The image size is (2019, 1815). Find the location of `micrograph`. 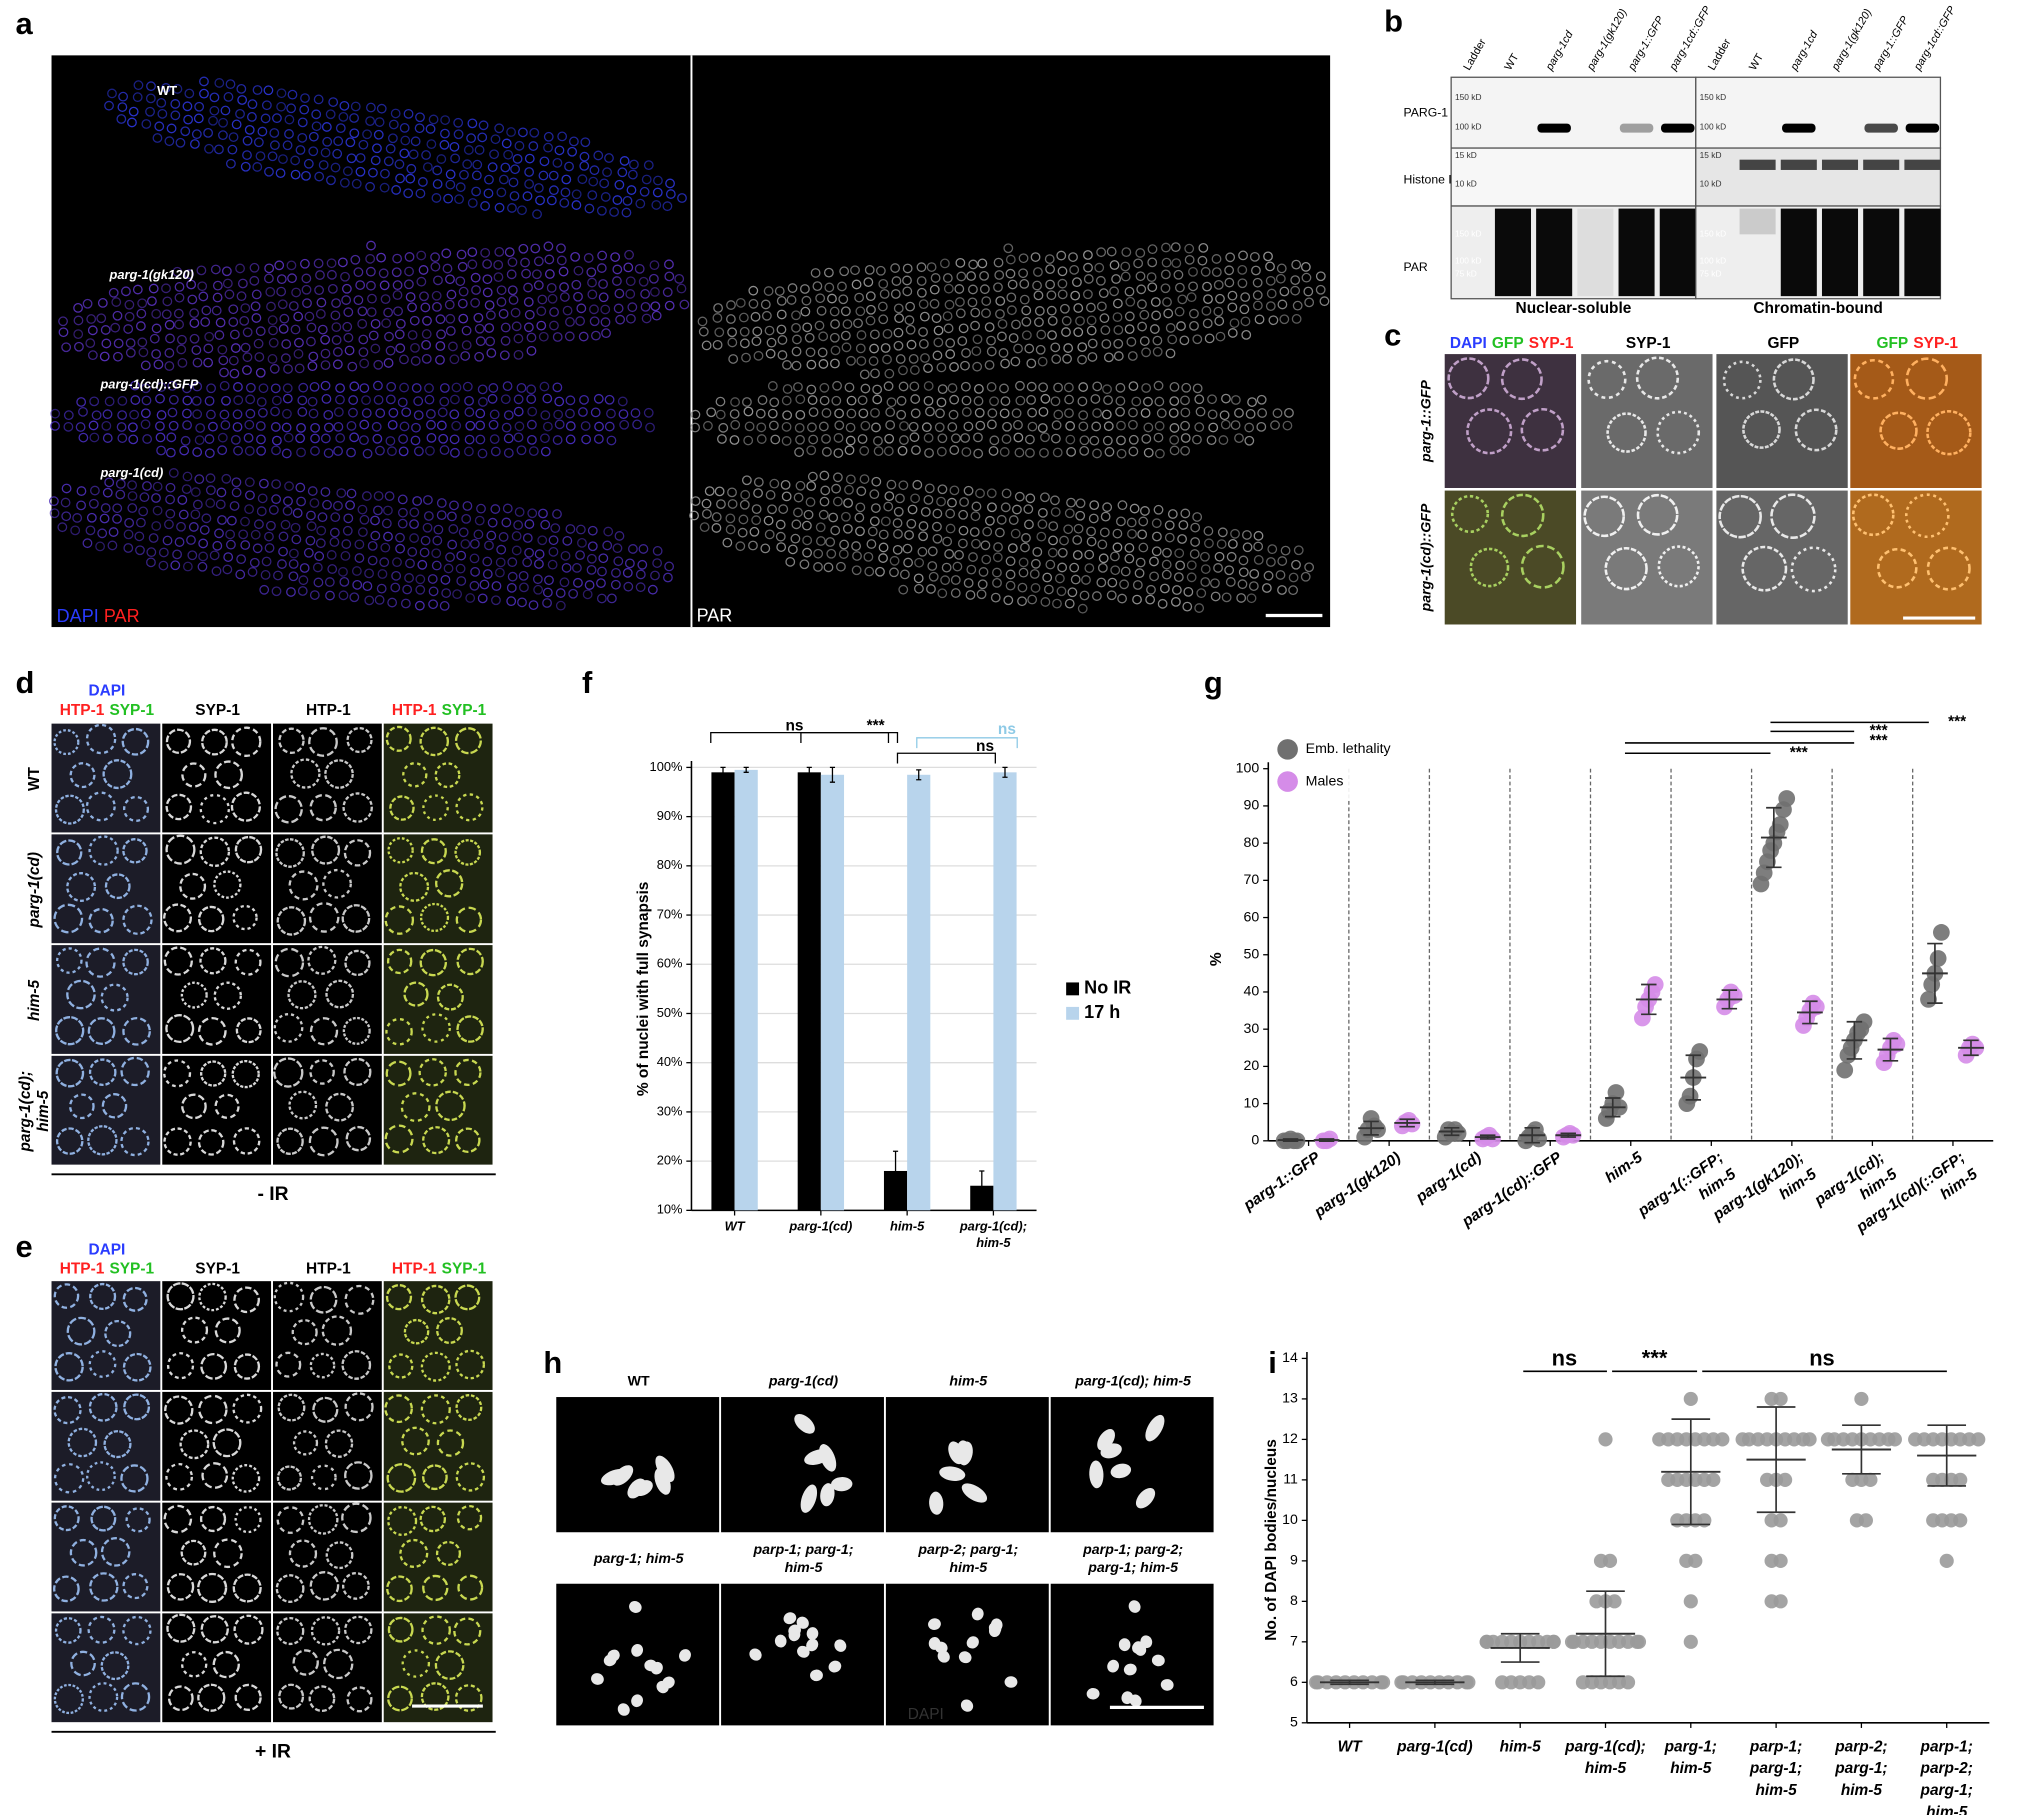

micrograph is located at coordinates (106, 1557).